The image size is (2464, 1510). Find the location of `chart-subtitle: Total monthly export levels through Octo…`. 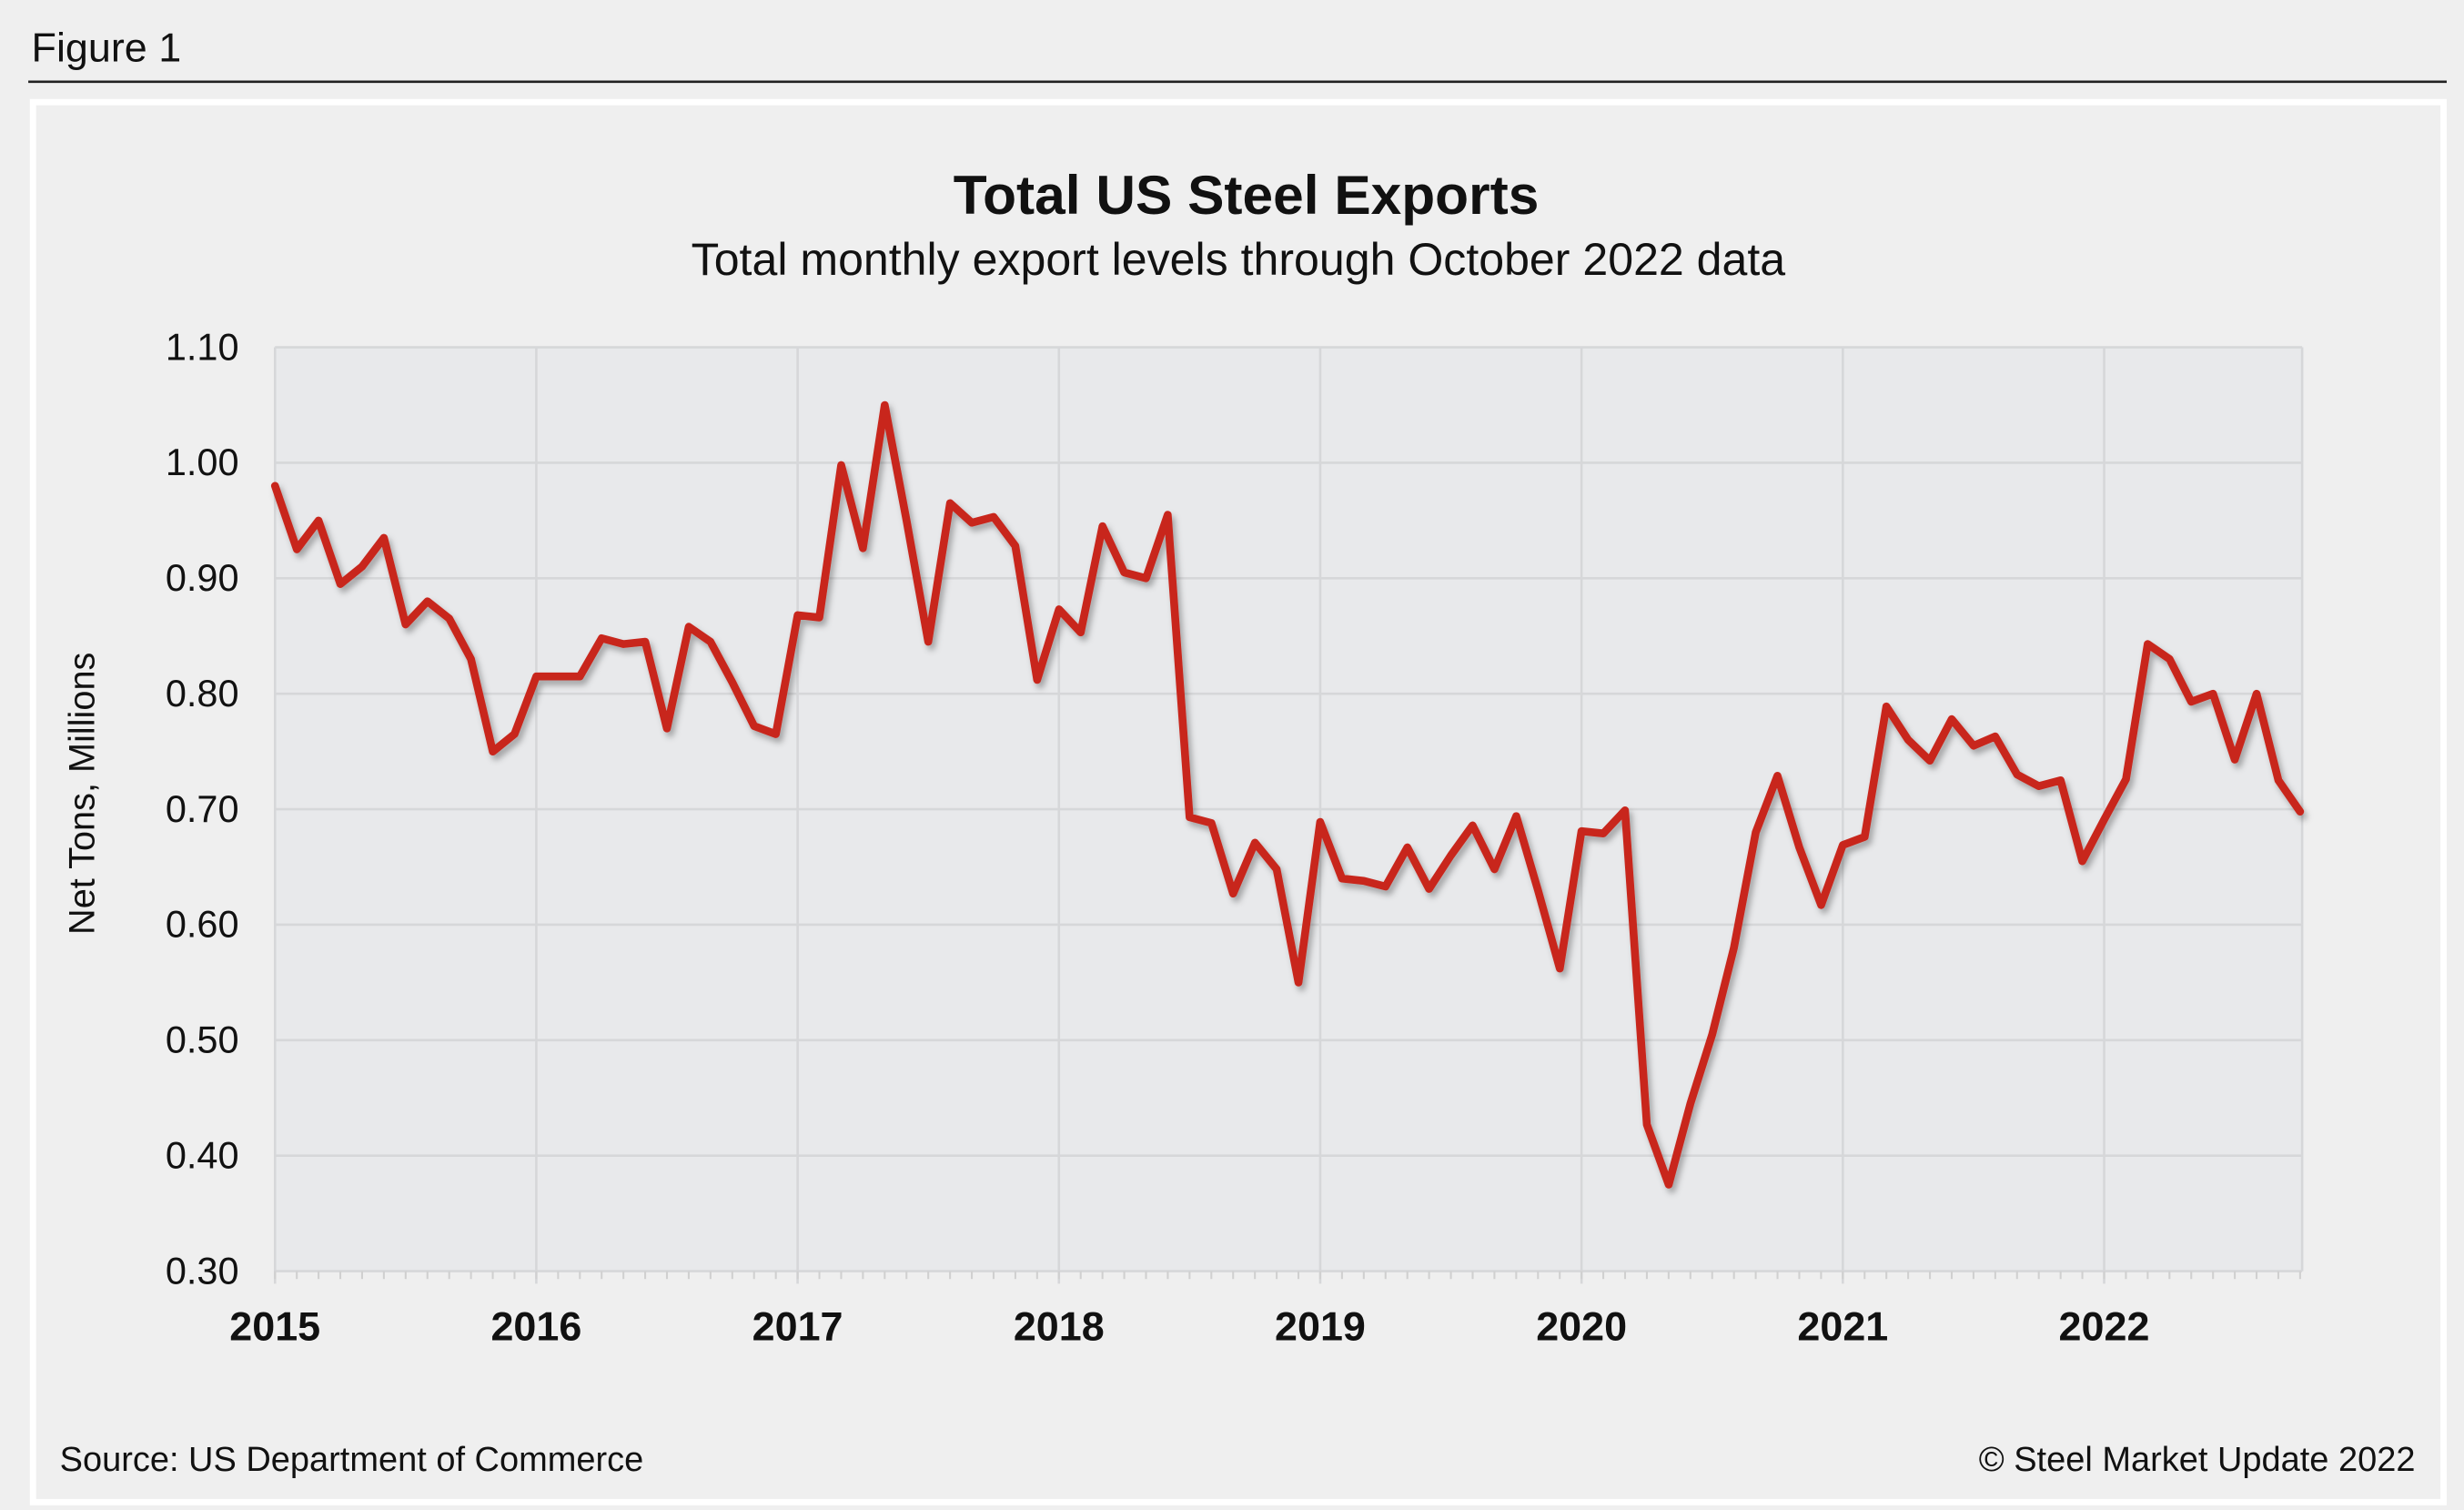

chart-subtitle: Total monthly export levels through Octo… is located at coordinates (1239, 259).